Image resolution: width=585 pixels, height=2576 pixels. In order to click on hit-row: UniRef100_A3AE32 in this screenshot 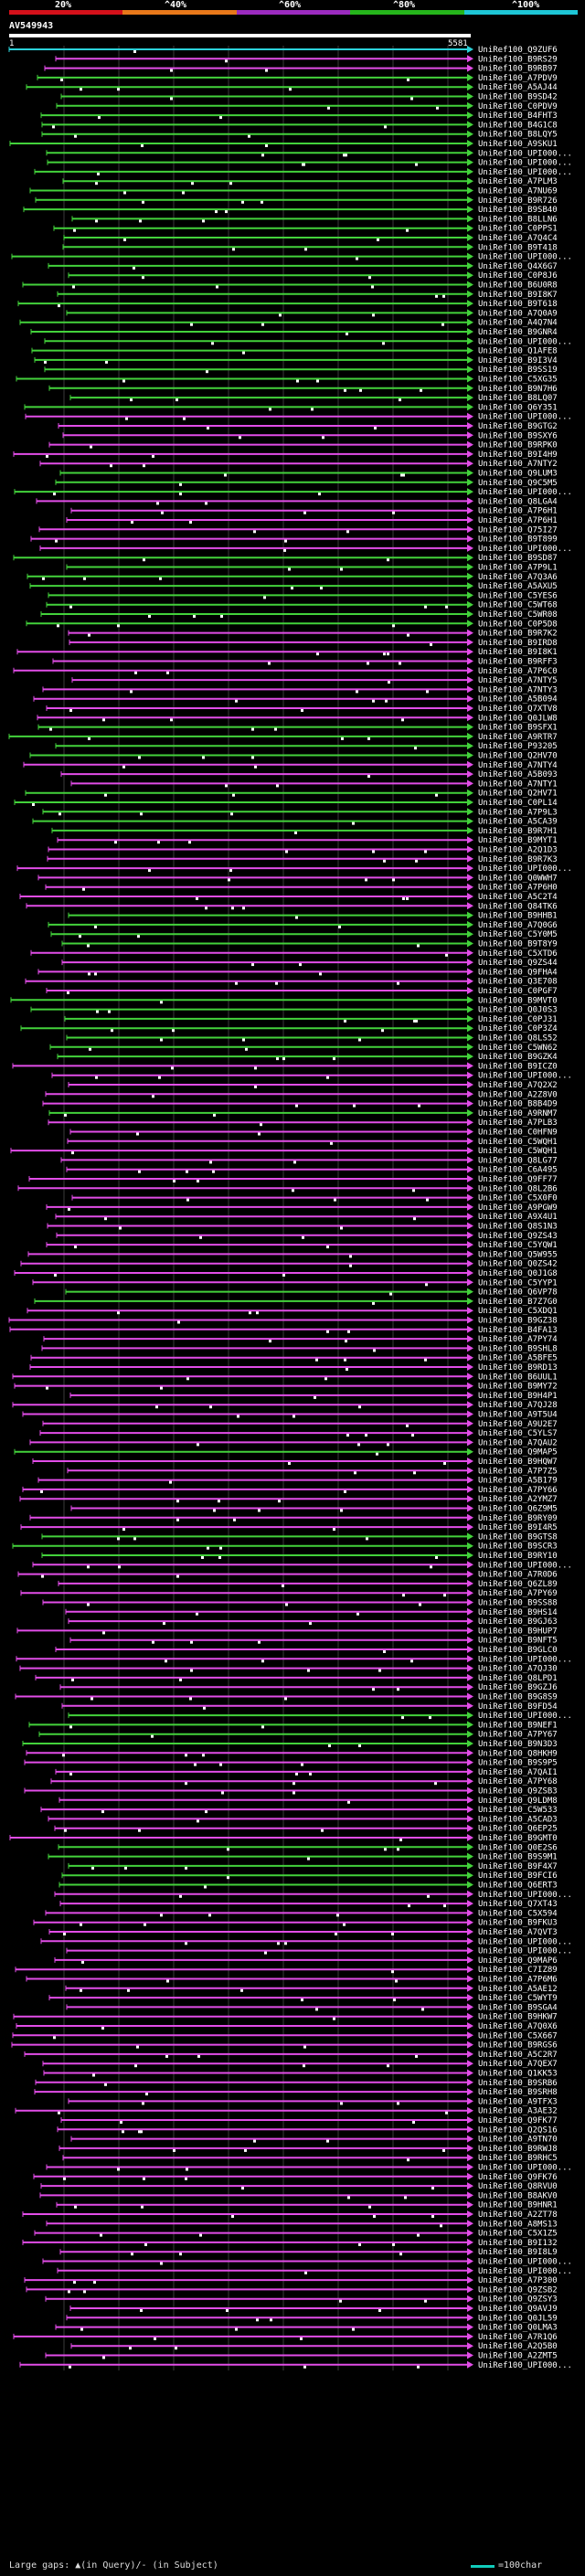, I will do `click(286, 2111)`.